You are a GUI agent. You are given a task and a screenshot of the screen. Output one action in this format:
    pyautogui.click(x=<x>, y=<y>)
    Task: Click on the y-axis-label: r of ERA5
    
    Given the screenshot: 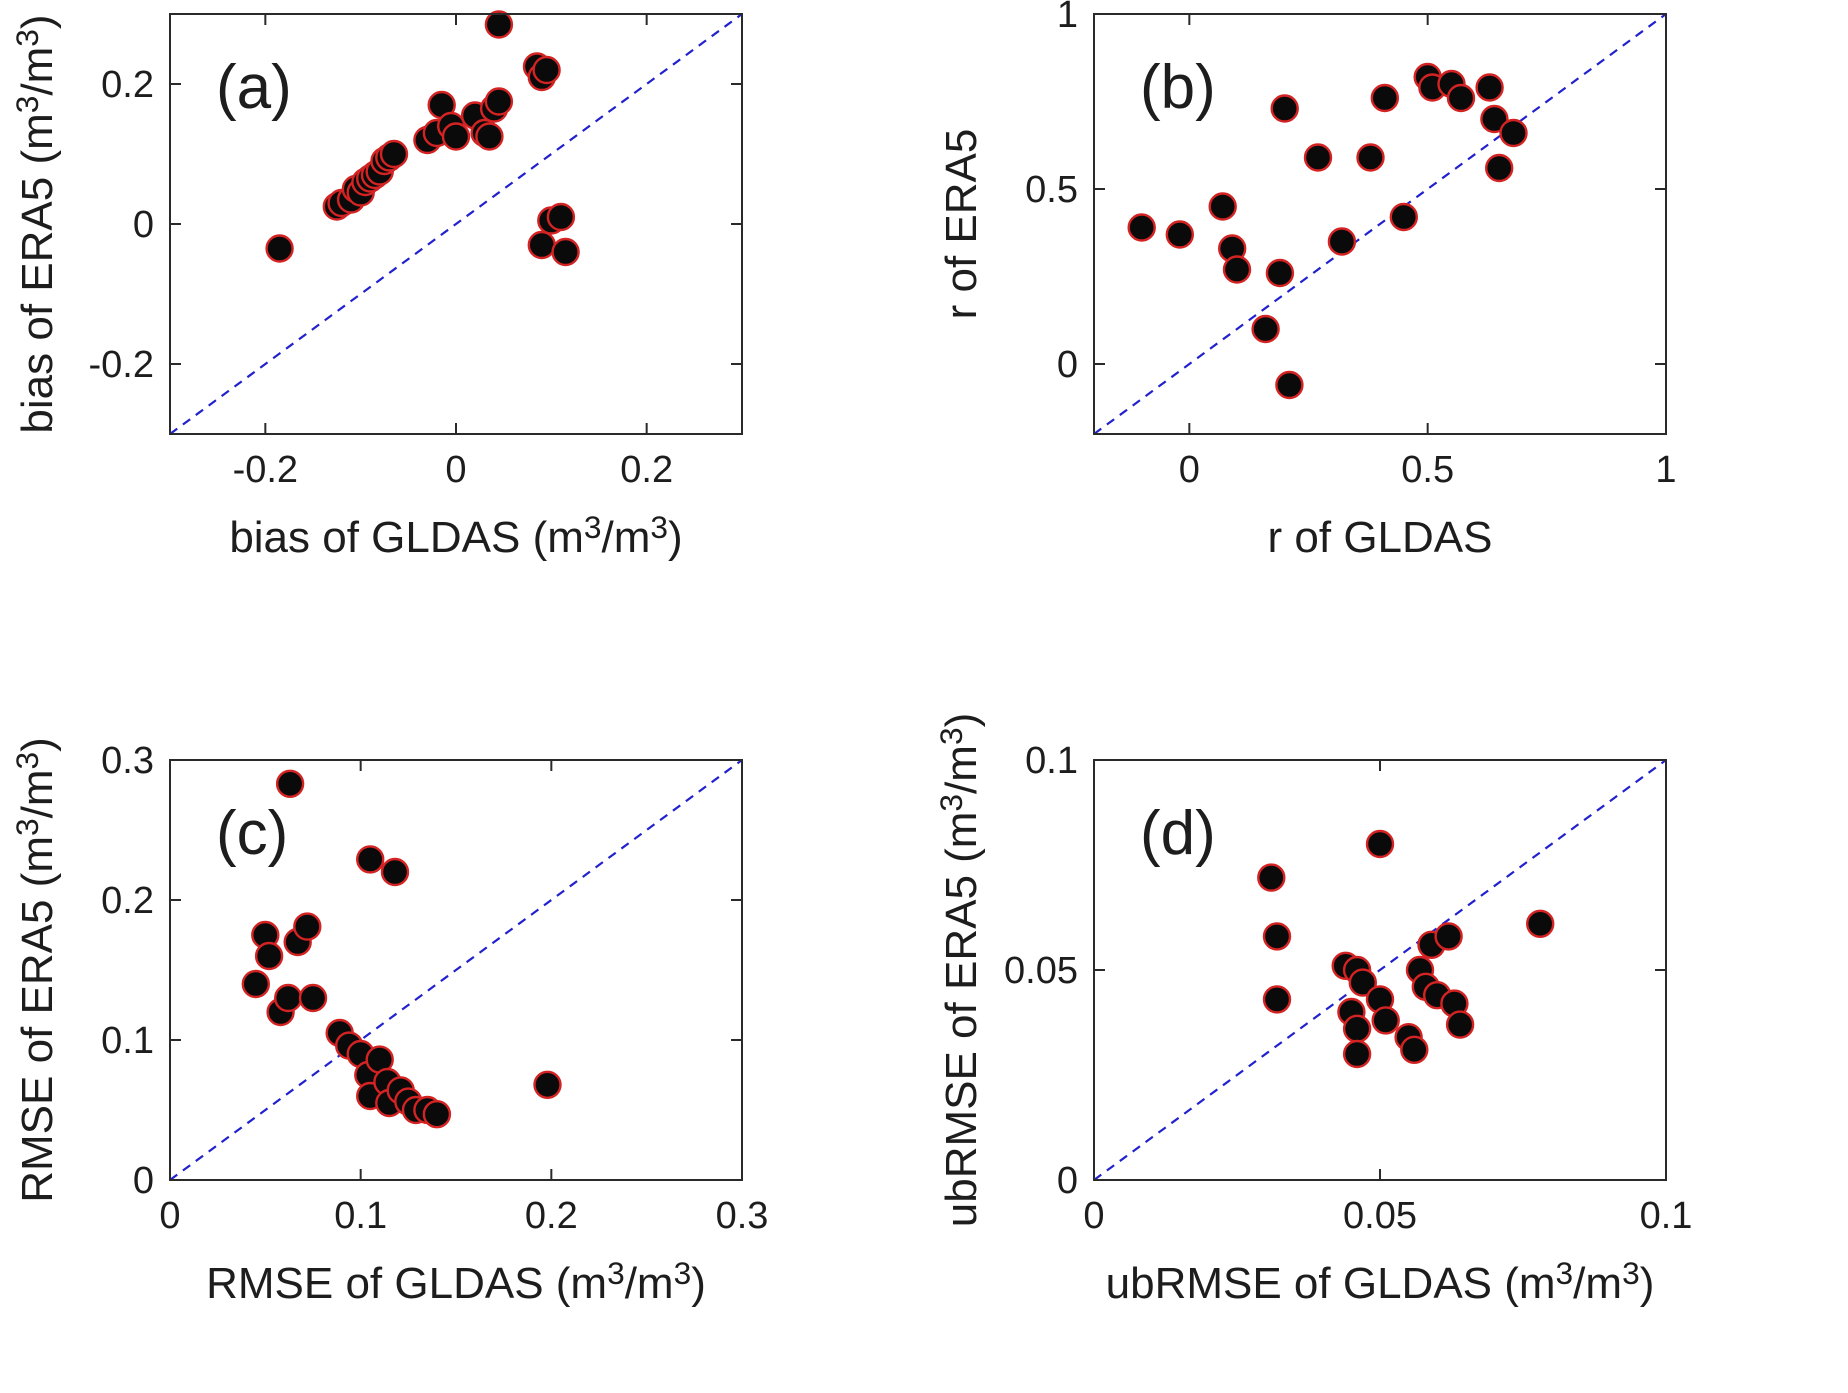 What is the action you would take?
    pyautogui.click(x=961, y=224)
    